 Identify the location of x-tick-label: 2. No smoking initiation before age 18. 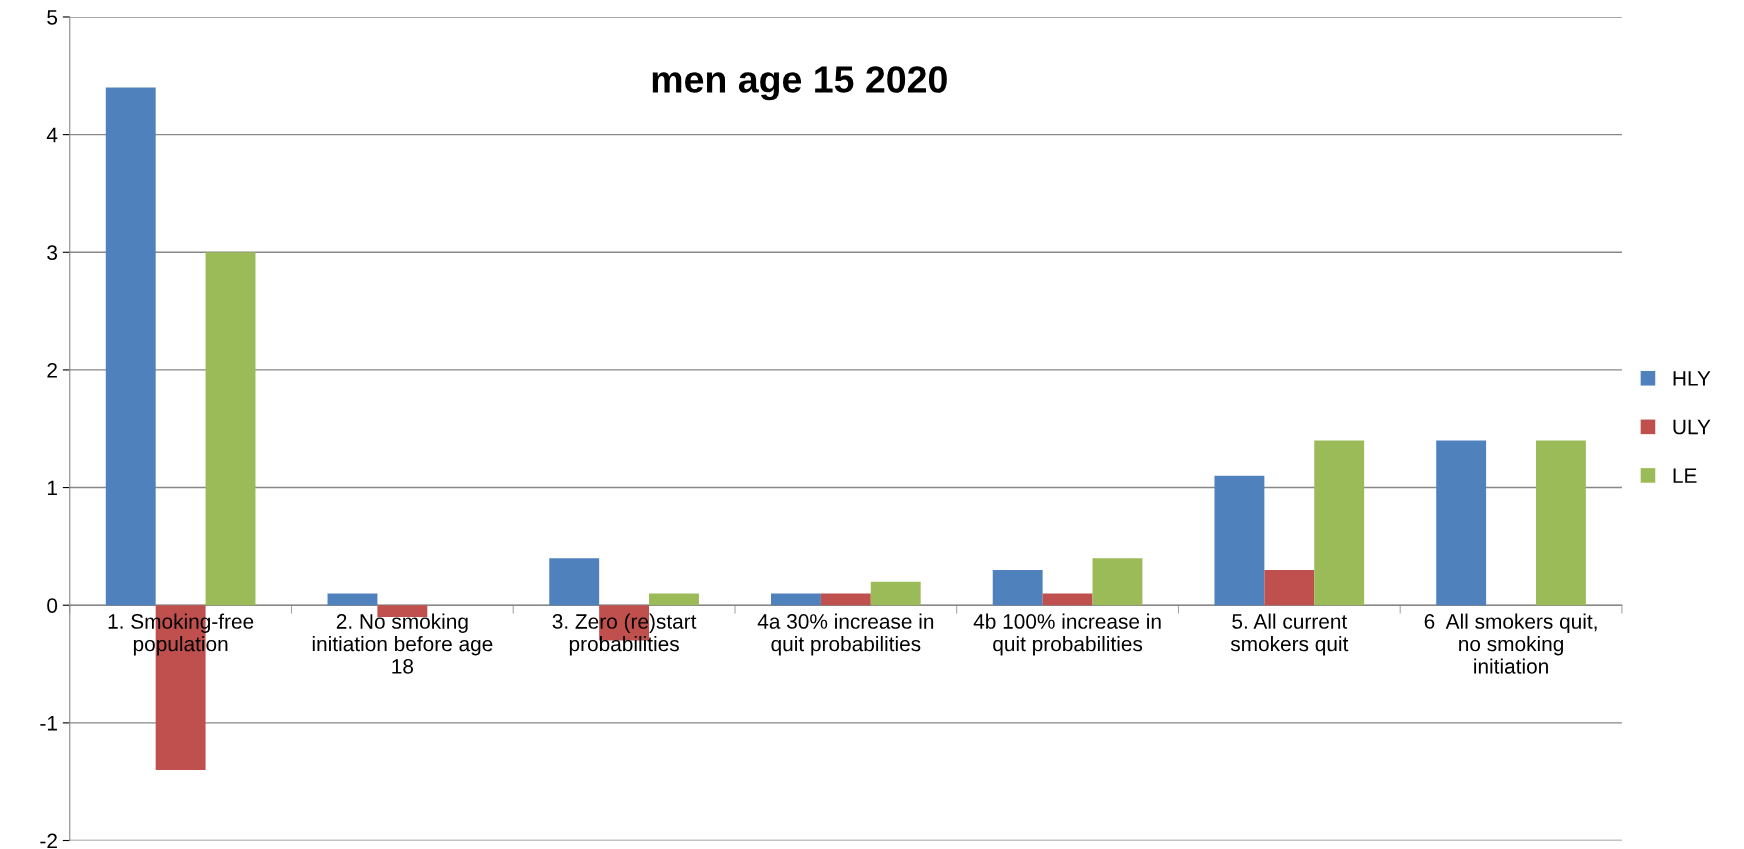
(402, 643).